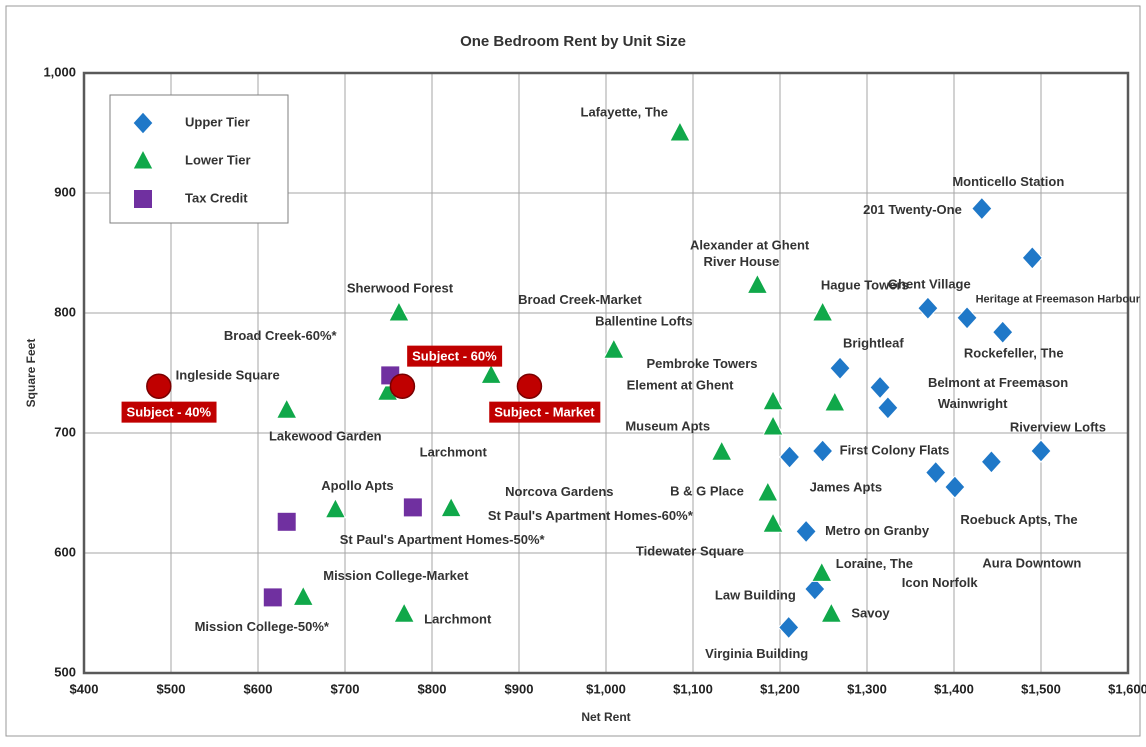  I want to click on point-label: Norcova Gardens, so click(559, 491).